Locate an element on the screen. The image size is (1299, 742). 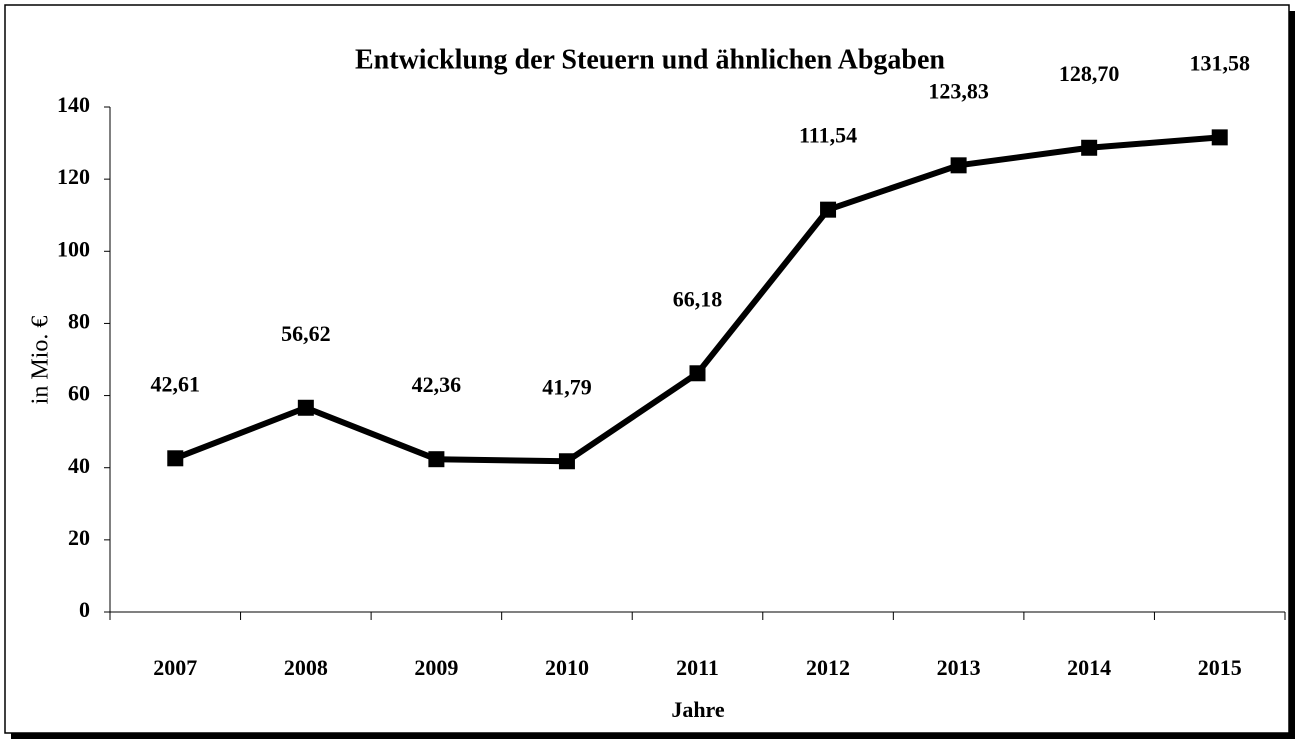
y-axis-label: in Mio. € is located at coordinates (41, 360).